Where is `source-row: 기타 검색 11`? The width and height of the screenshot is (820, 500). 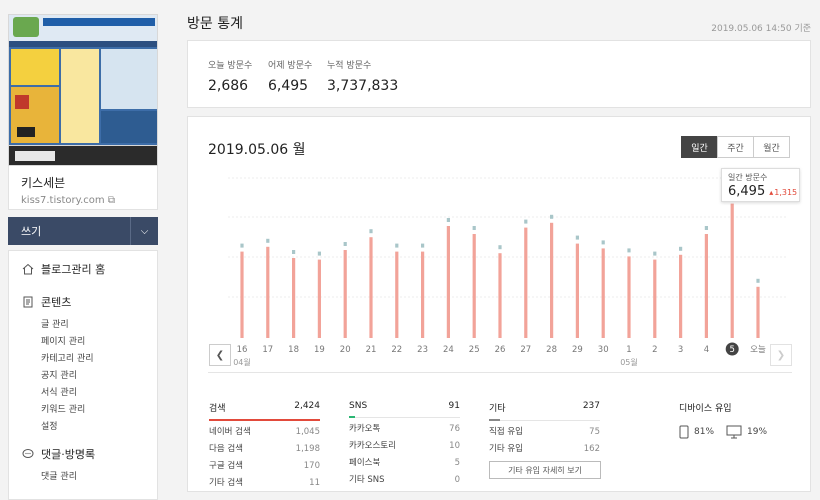 source-row: 기타 검색 11 is located at coordinates (264, 483).